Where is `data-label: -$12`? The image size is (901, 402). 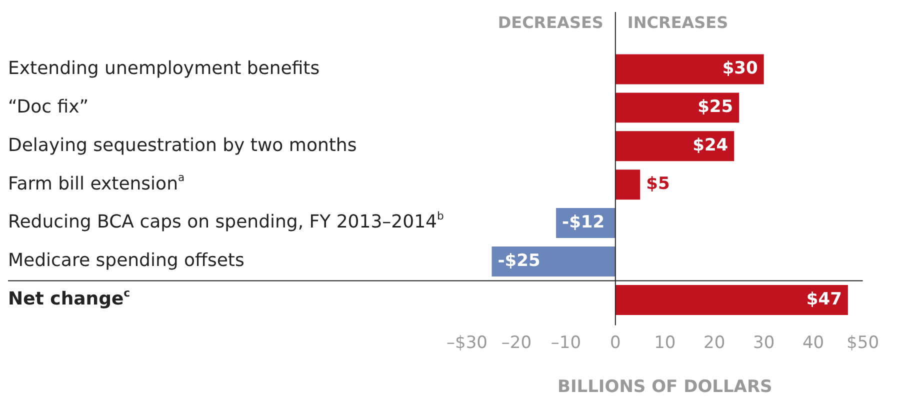
data-label: -$12 is located at coordinates (583, 222).